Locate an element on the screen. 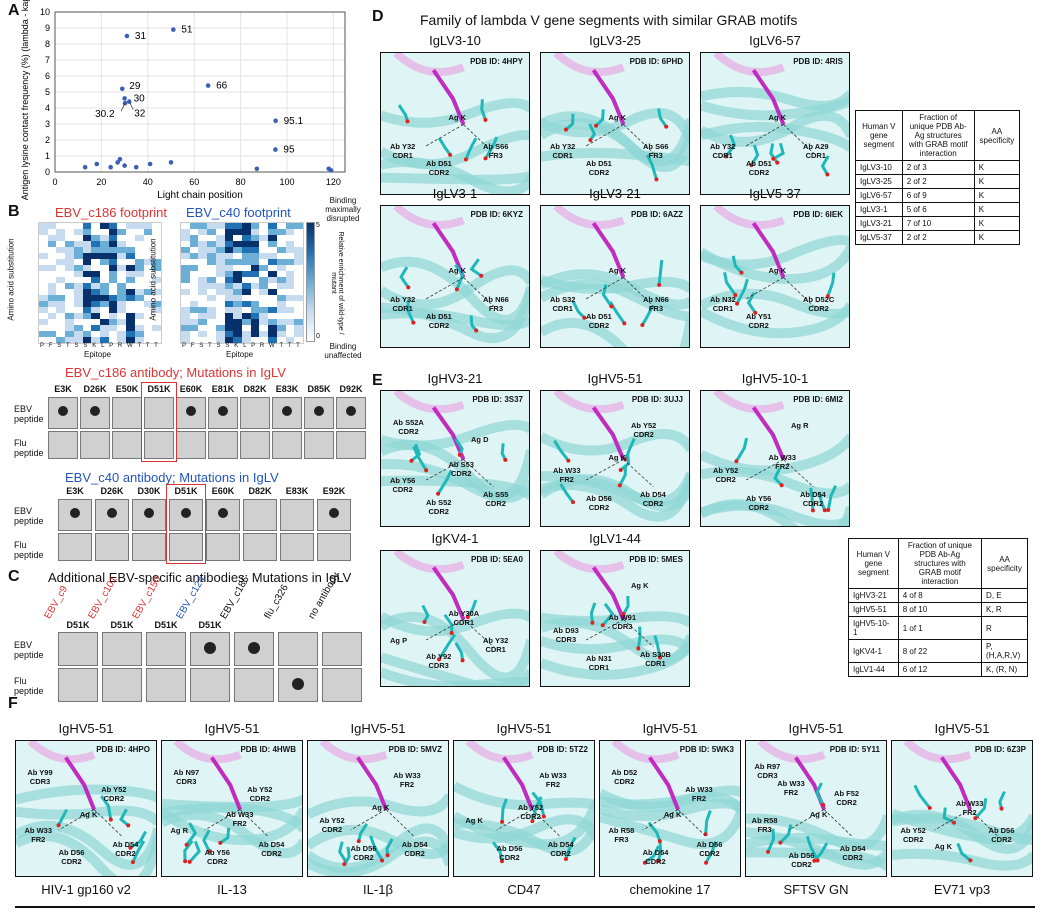  mutation-label: D82K is located at coordinates (260, 491).